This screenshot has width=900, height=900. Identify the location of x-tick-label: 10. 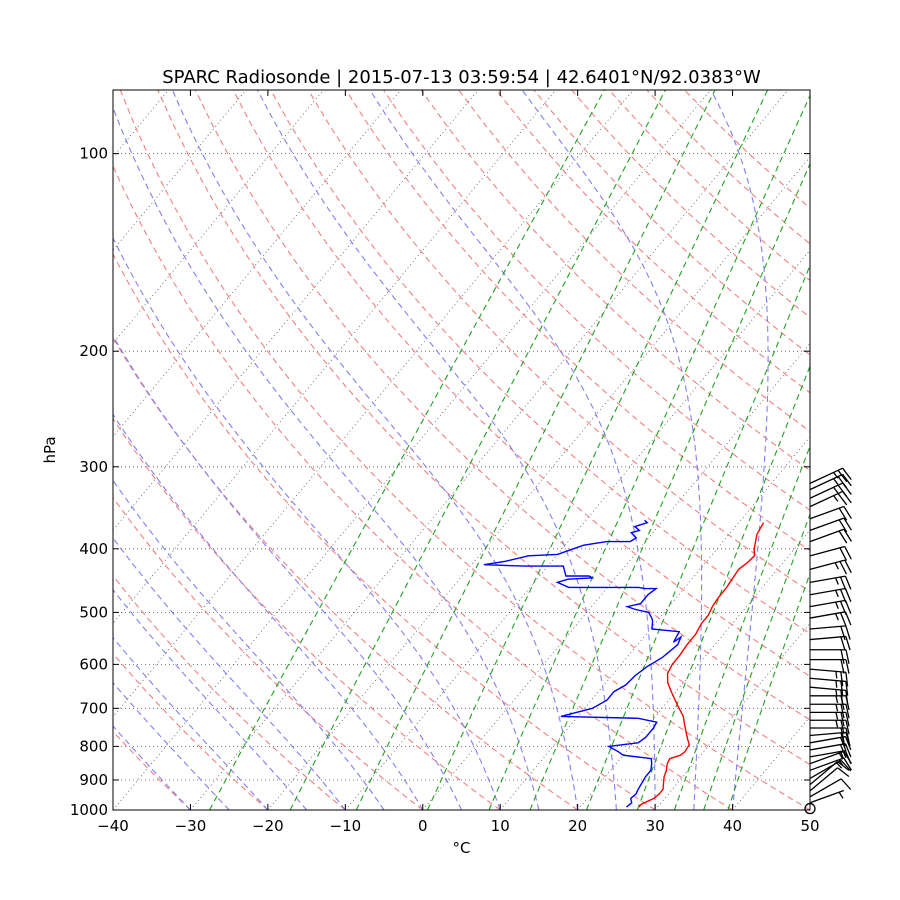
(500, 826).